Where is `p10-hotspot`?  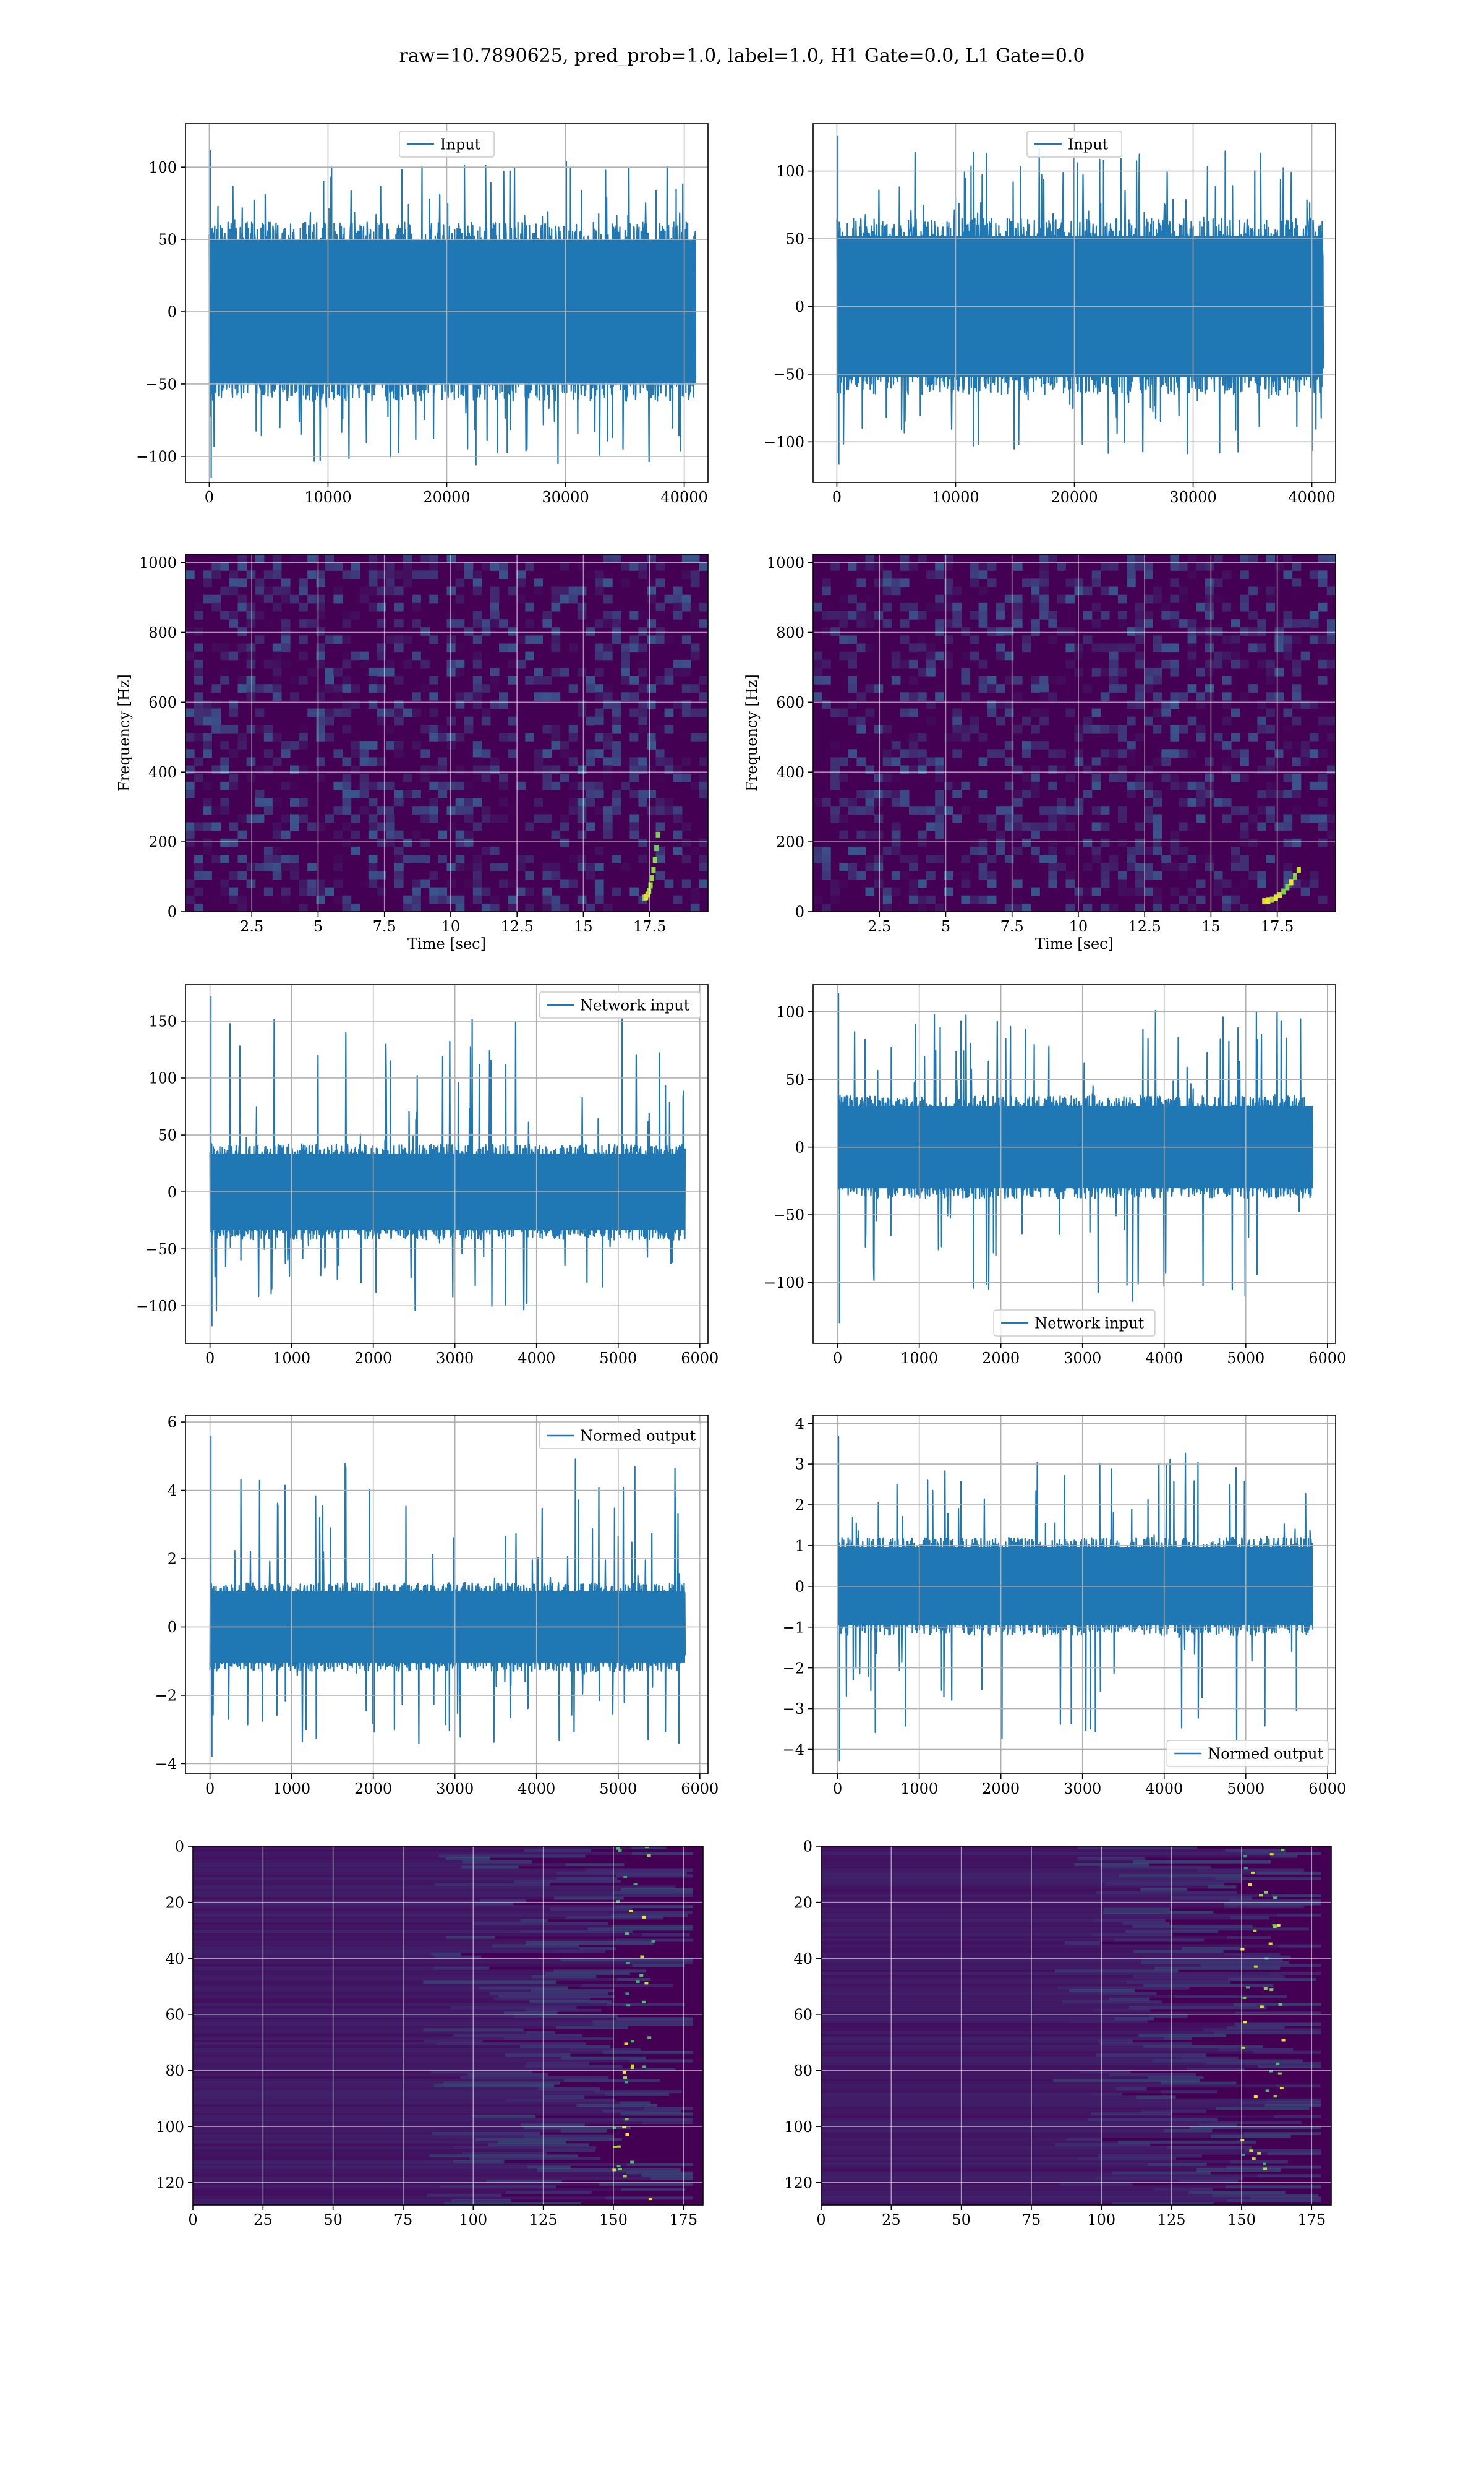
p10-hotspot is located at coordinates (1245, 1857).